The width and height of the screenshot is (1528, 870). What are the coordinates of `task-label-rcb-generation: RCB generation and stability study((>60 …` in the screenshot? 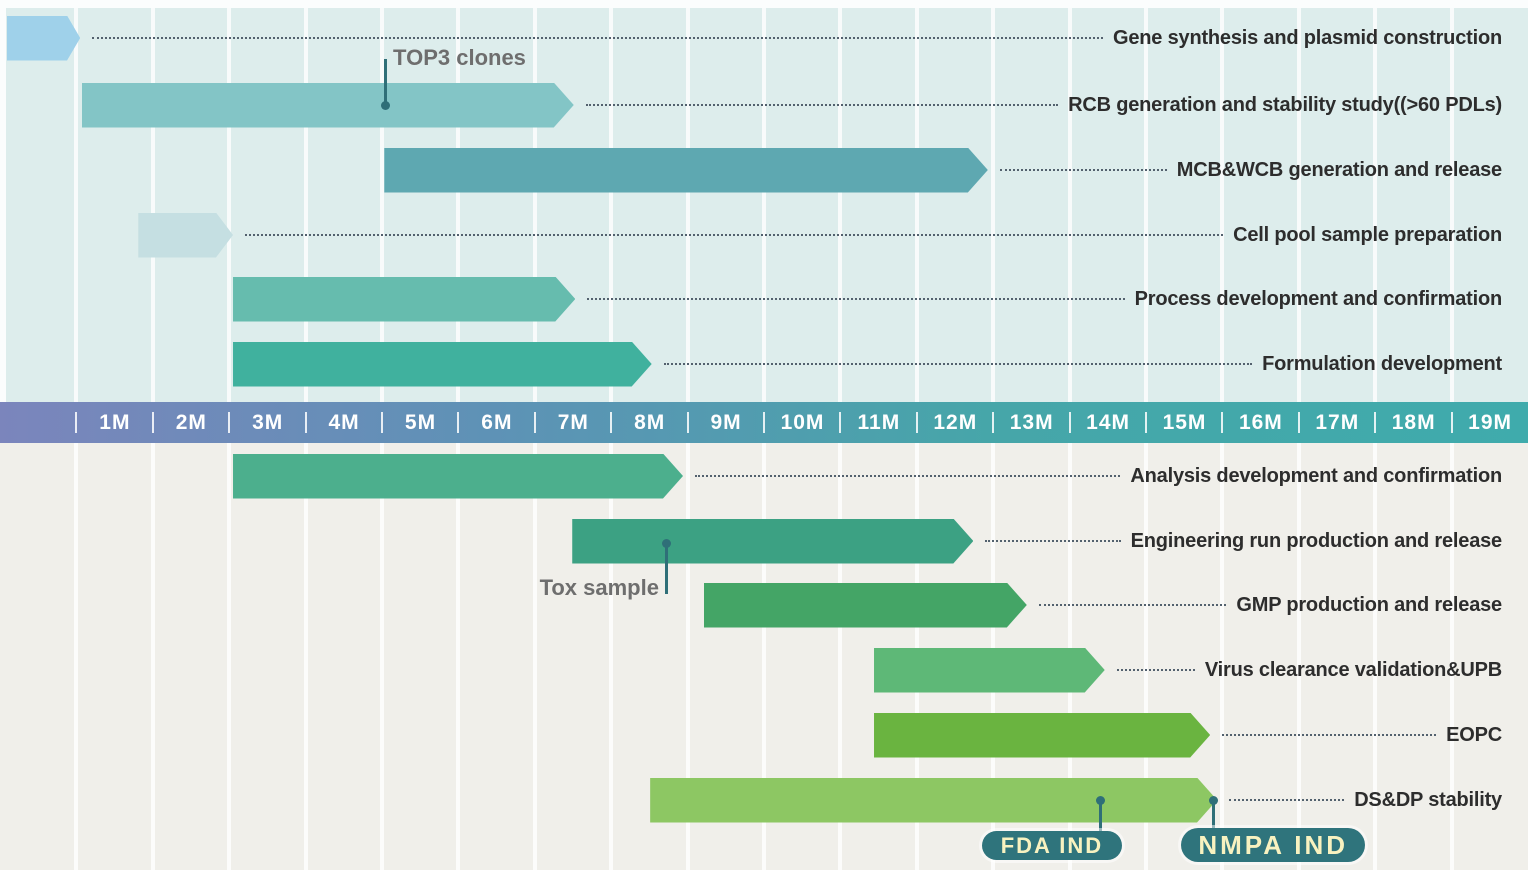 It's located at (1285, 104).